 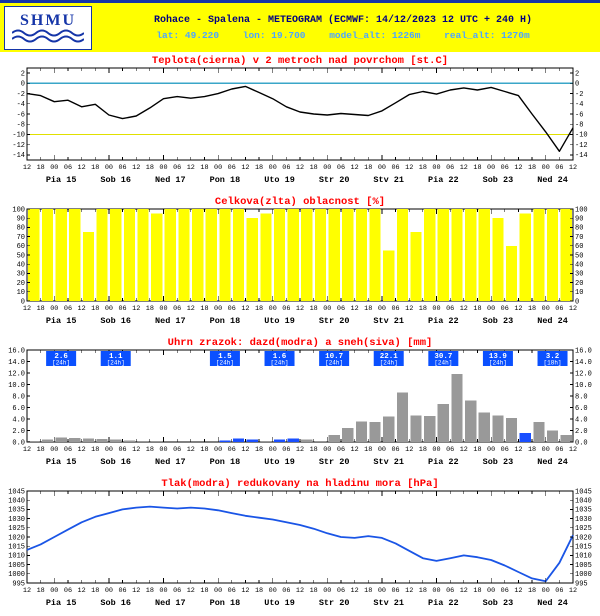 What do you see at coordinates (334, 603) in the screenshot?
I see `day-label: Str 20` at bounding box center [334, 603].